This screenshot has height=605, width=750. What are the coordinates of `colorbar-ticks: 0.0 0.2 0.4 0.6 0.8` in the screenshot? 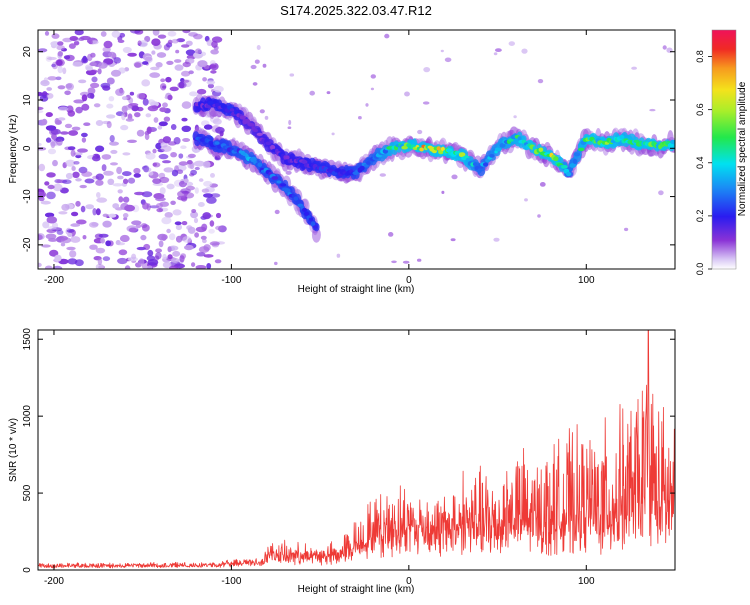 It's located at (703, 162).